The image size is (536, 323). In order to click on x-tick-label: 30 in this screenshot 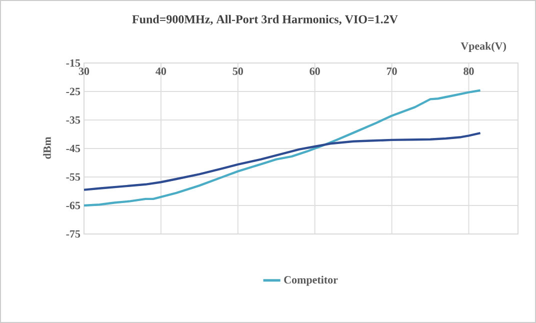, I will do `click(84, 71)`.